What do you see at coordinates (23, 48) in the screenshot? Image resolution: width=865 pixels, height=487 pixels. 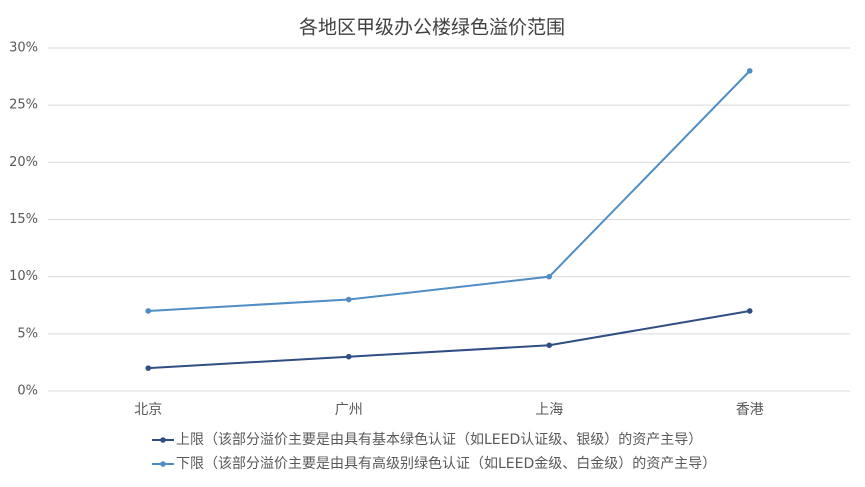 I see `y-tick-label: 30%` at bounding box center [23, 48].